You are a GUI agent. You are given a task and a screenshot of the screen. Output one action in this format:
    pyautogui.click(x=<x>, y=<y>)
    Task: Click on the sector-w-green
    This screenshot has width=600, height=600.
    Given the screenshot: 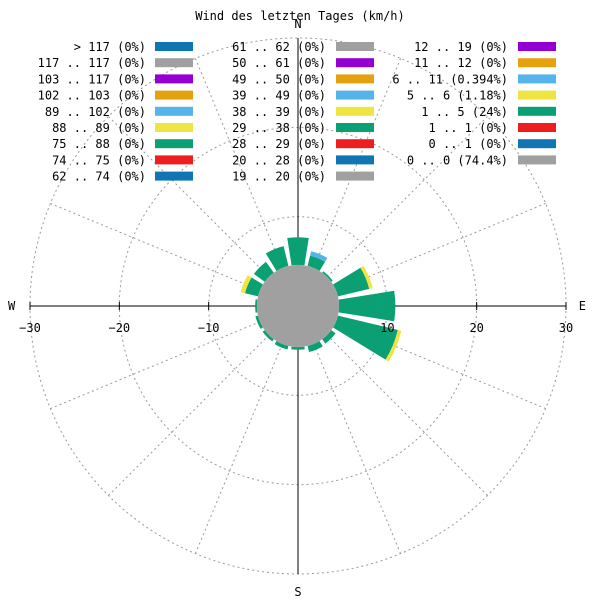 What is the action you would take?
    pyautogui.click(x=256, y=306)
    